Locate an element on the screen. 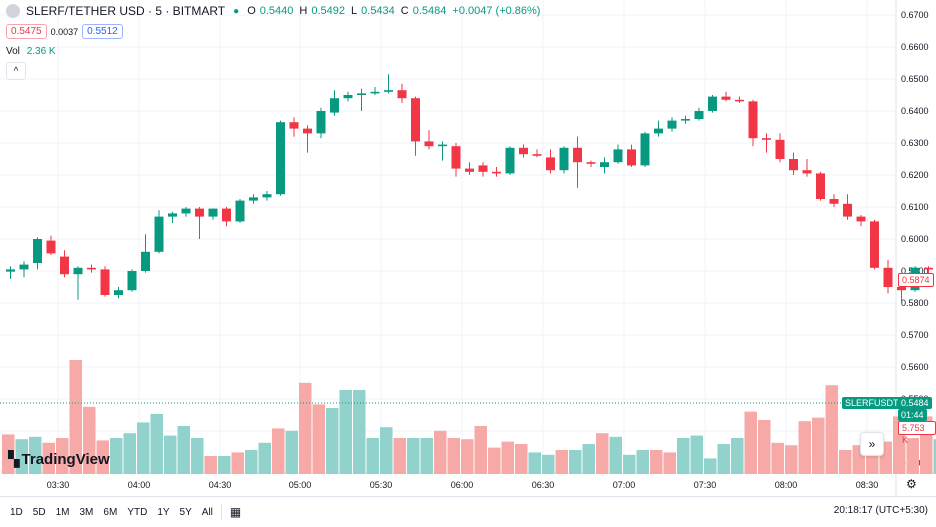 The height and width of the screenshot is (527, 936). y-tick-label: 0.6500 is located at coordinates (915, 79).